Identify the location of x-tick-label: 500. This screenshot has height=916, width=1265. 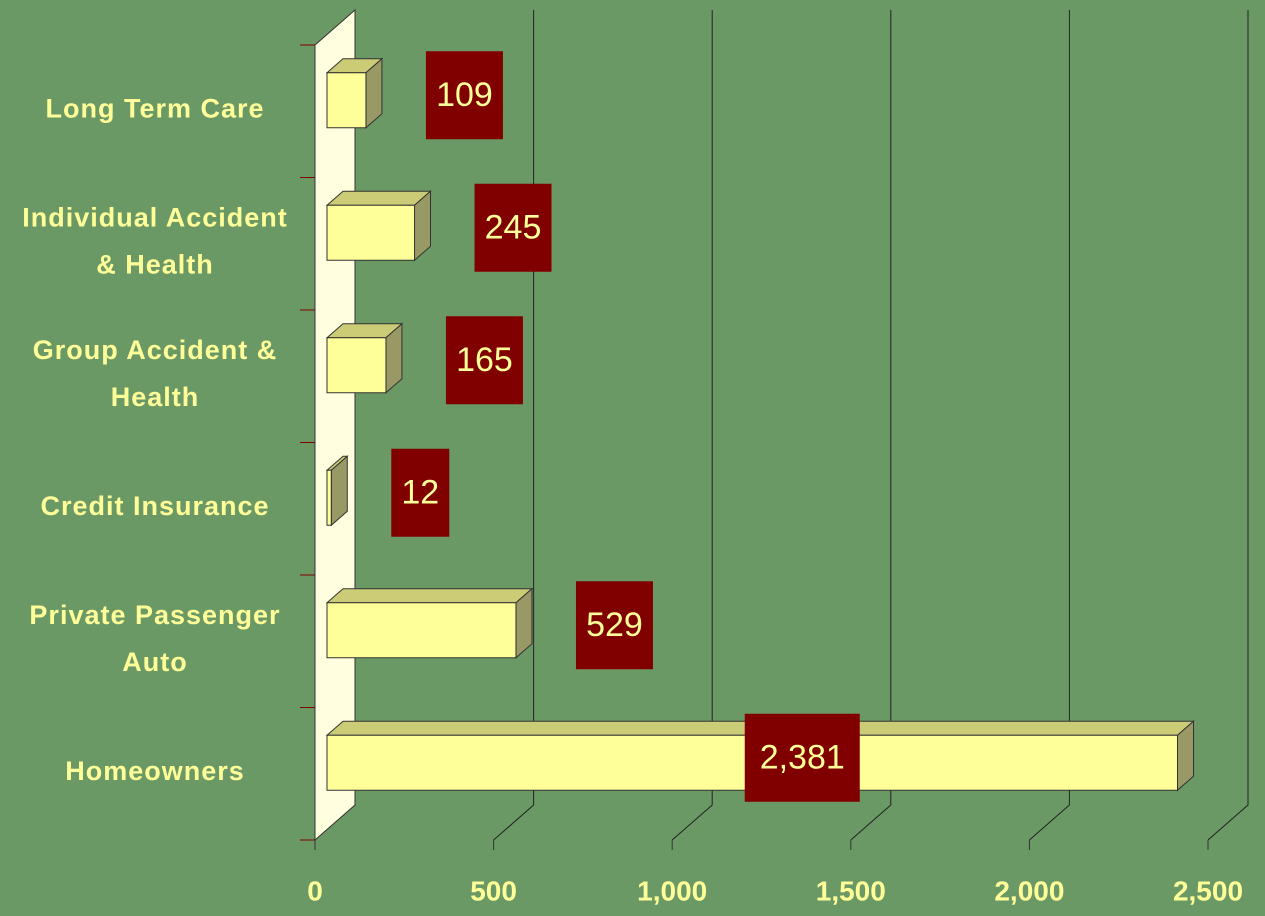
(493, 890).